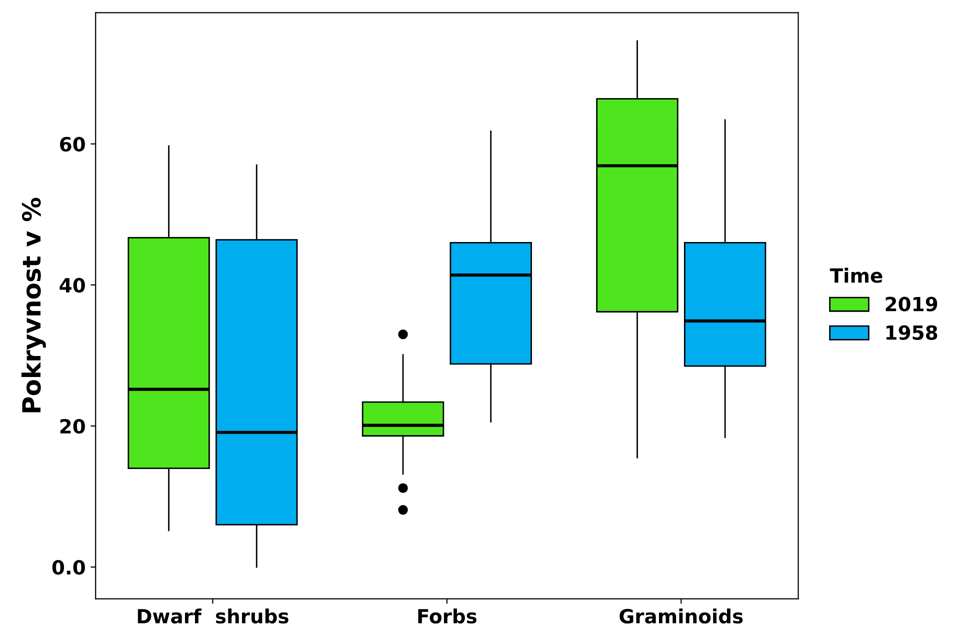 Image resolution: width=956 pixels, height=637 pixels. What do you see at coordinates (912, 332) in the screenshot?
I see `legend-label: 1958` at bounding box center [912, 332].